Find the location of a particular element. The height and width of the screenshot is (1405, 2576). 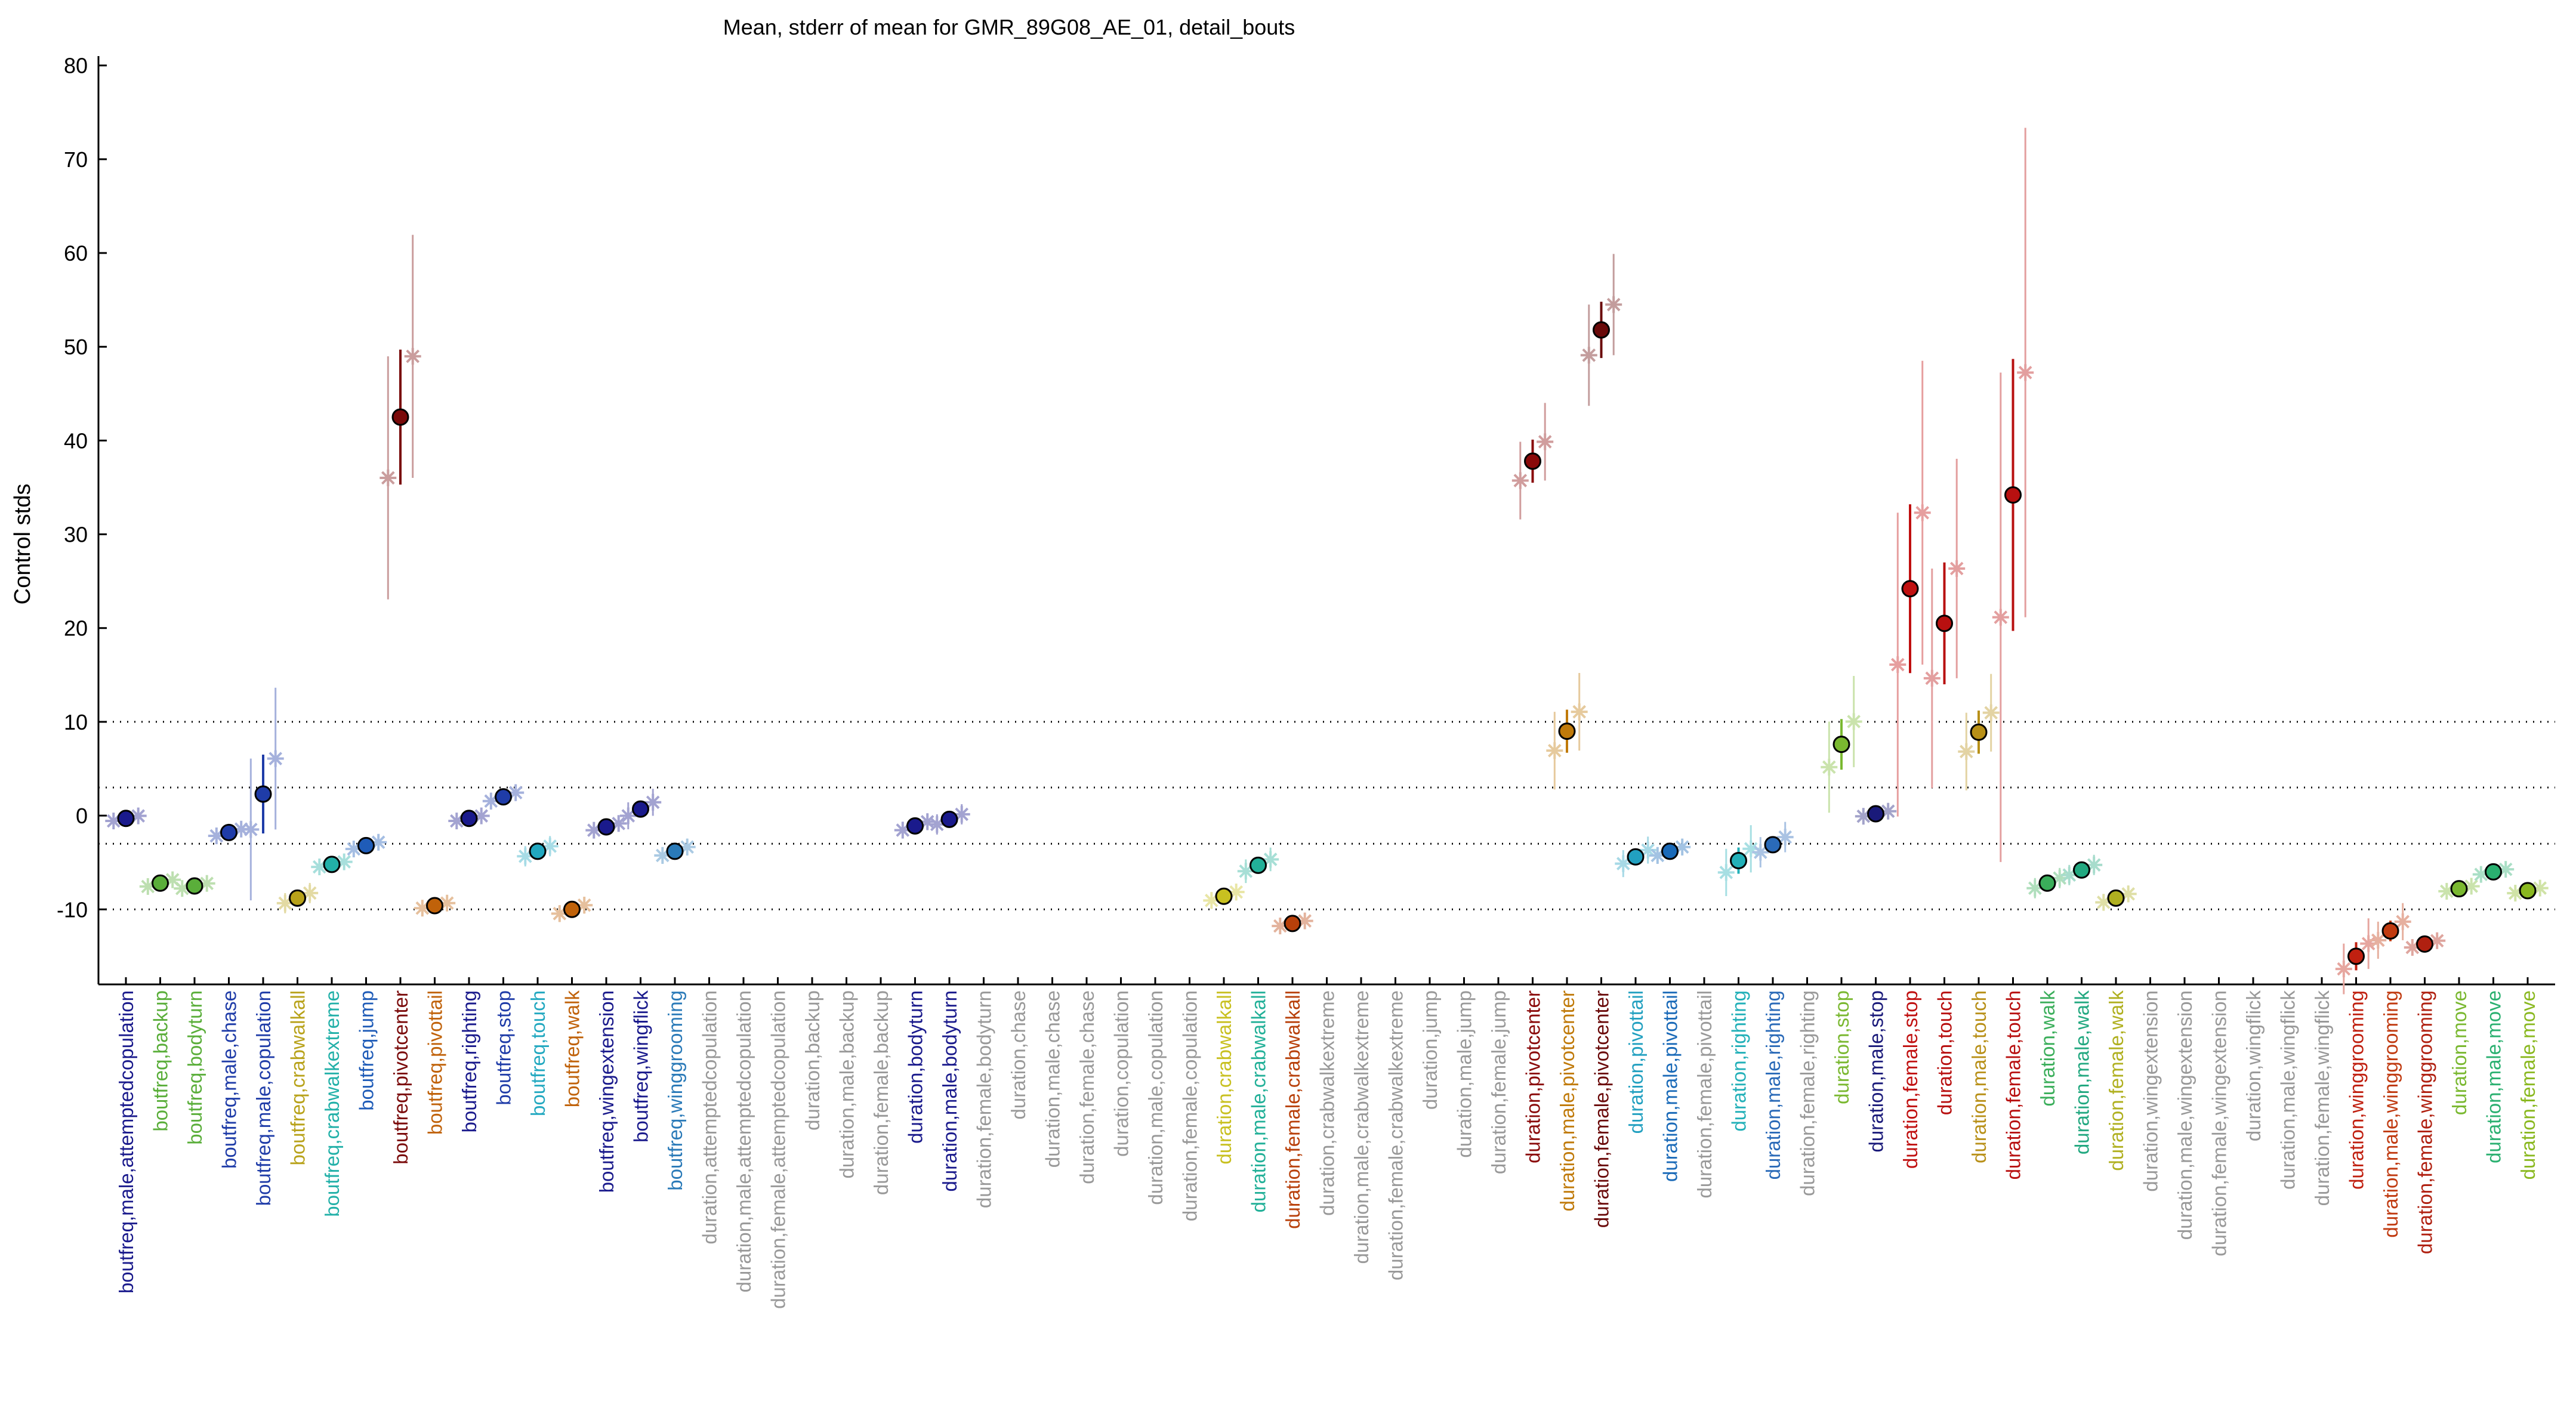

x-tick-label: boutfreq,wingflick is located at coordinates (641, 1066).